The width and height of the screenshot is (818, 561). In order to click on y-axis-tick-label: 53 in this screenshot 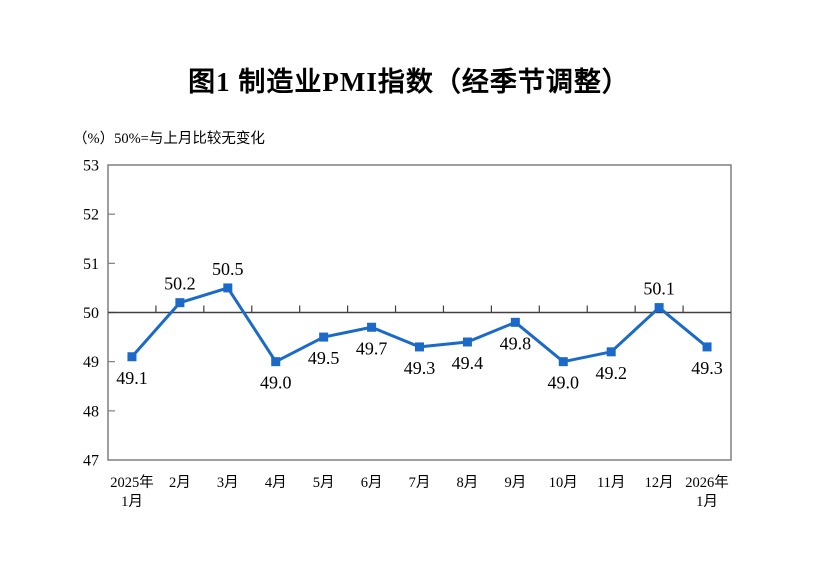, I will do `click(91, 166)`.